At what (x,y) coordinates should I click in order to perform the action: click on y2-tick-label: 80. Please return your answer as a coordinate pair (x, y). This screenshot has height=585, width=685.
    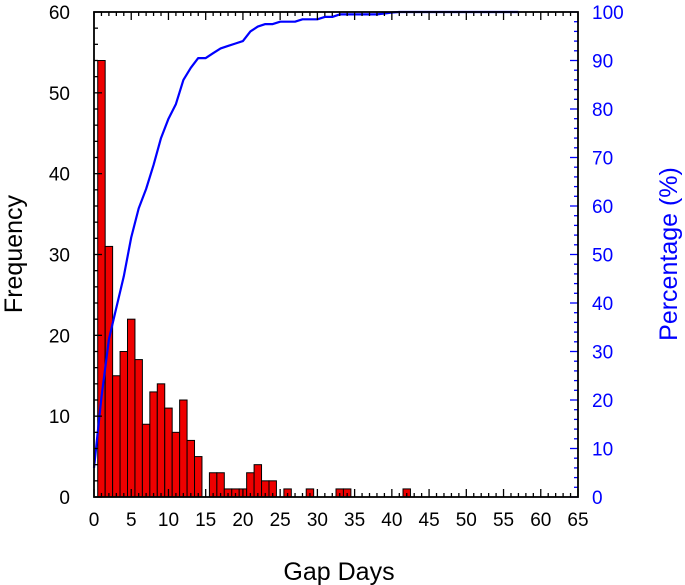
    Looking at the image, I should click on (602, 110).